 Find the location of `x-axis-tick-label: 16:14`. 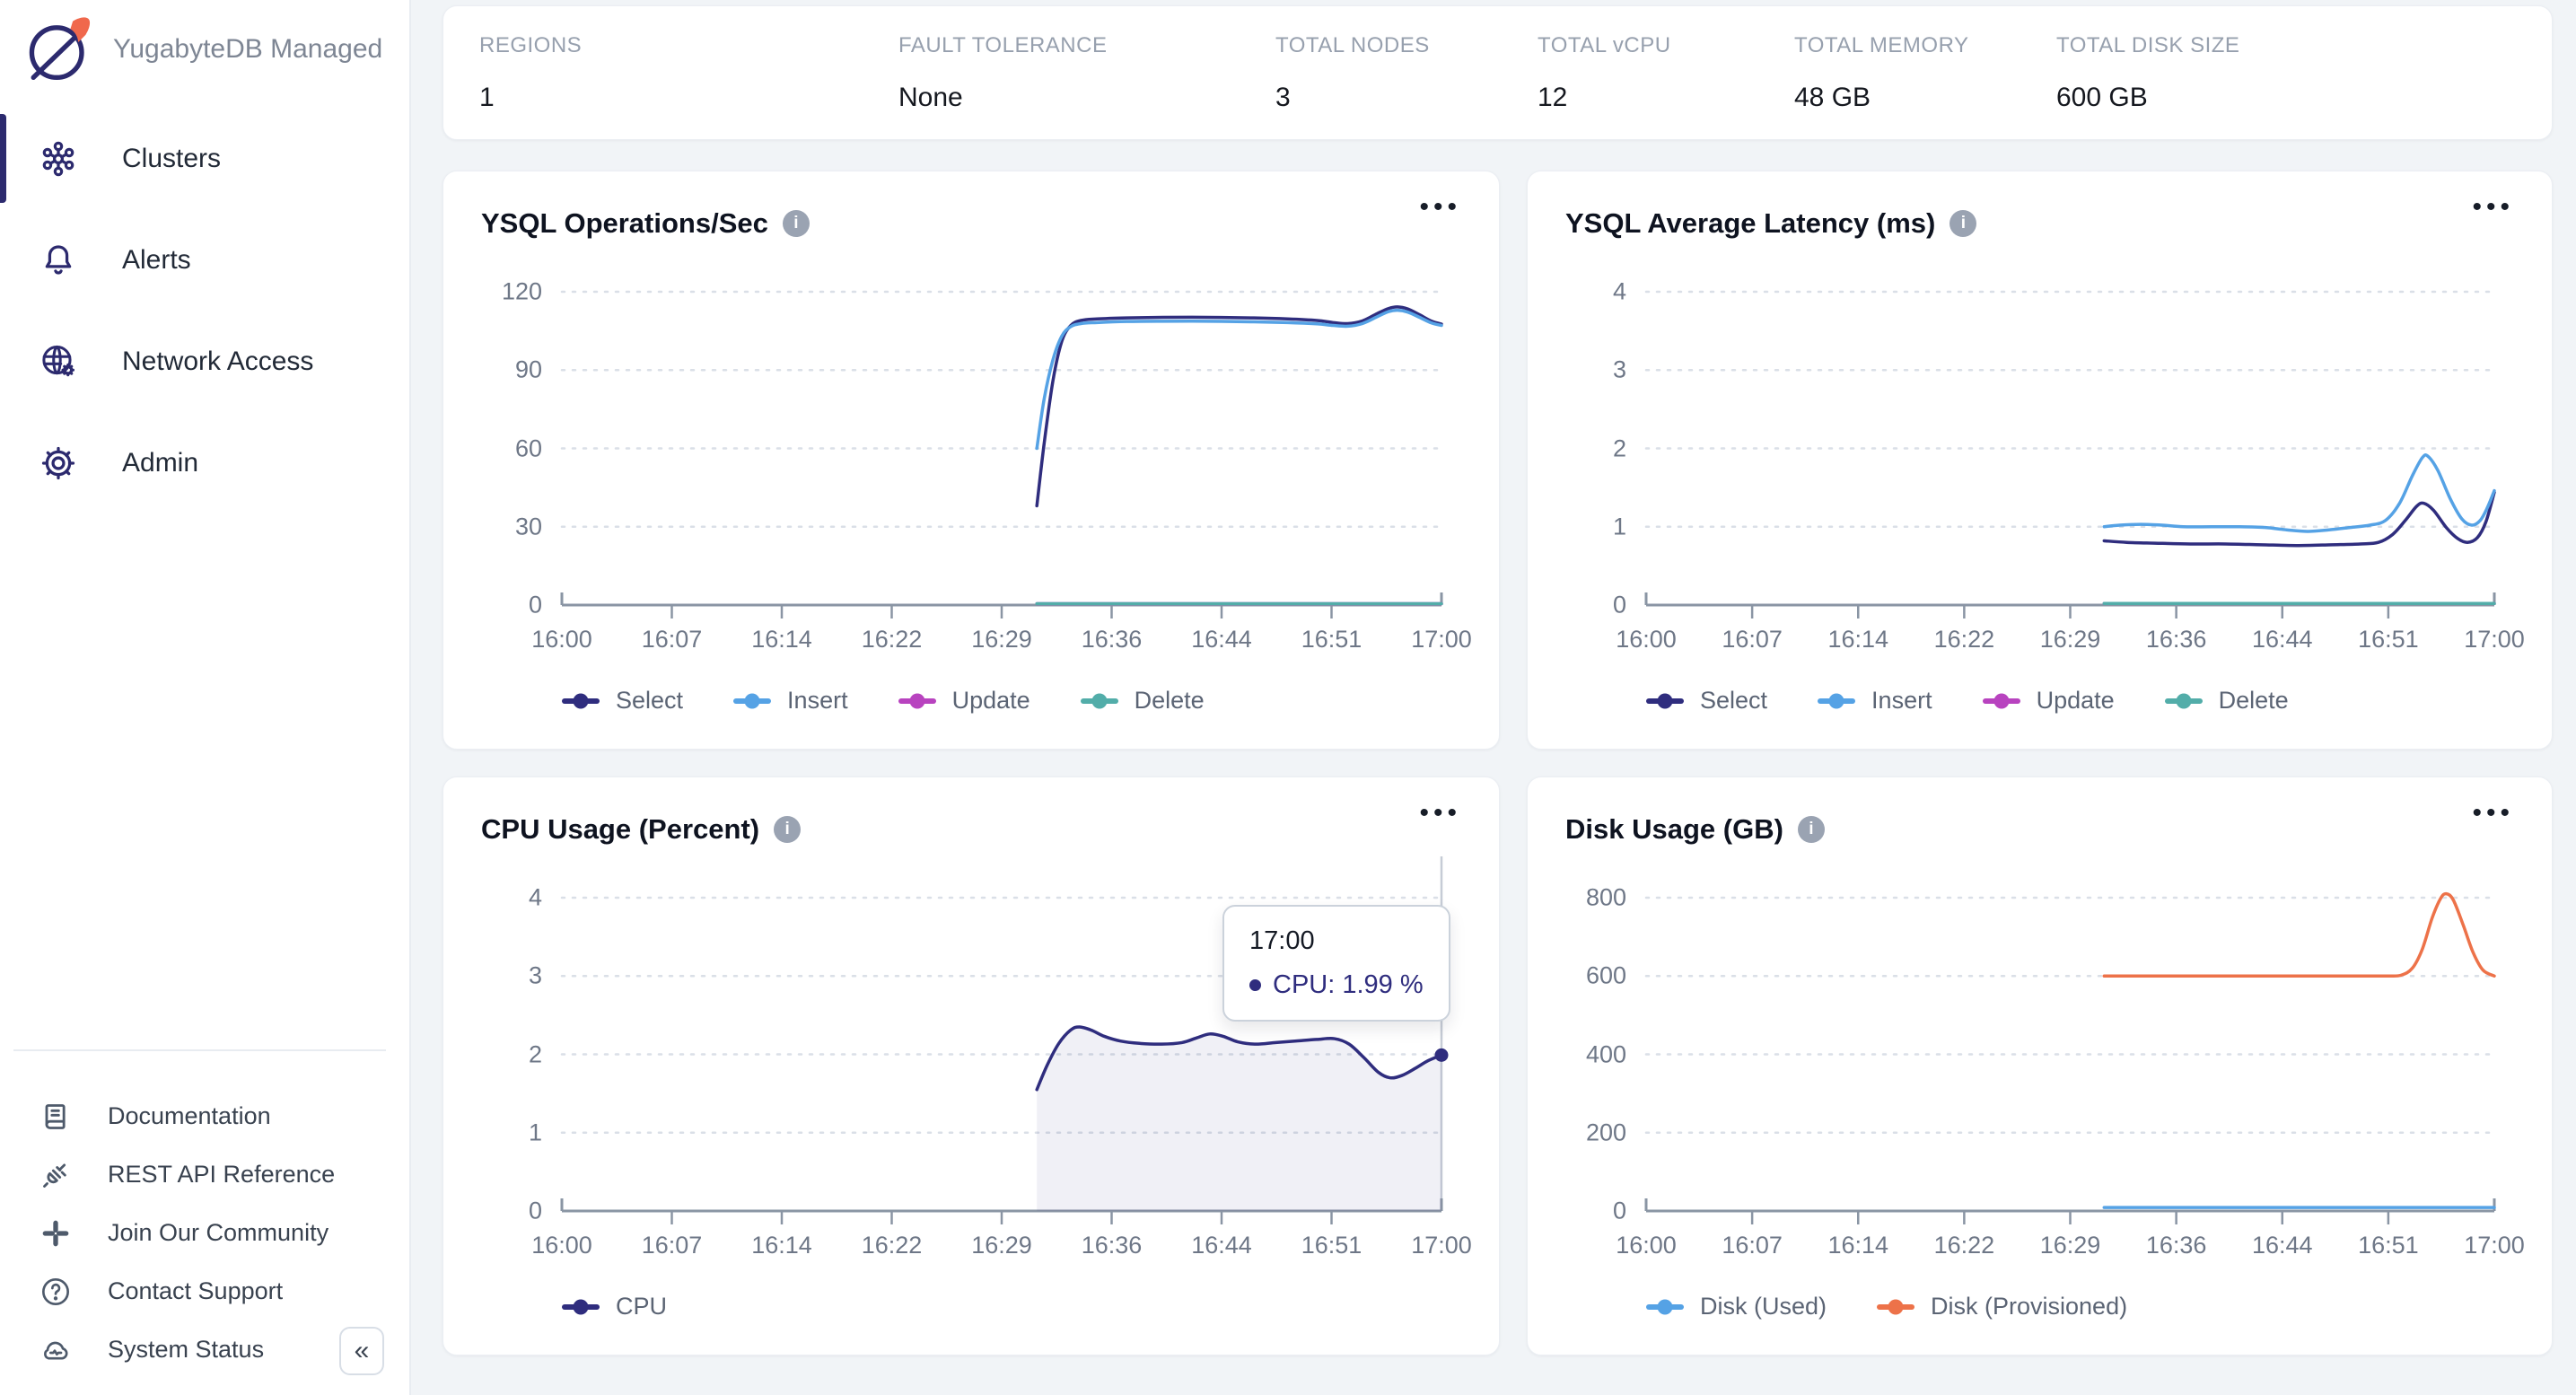

x-axis-tick-label: 16:14 is located at coordinates (1858, 639).